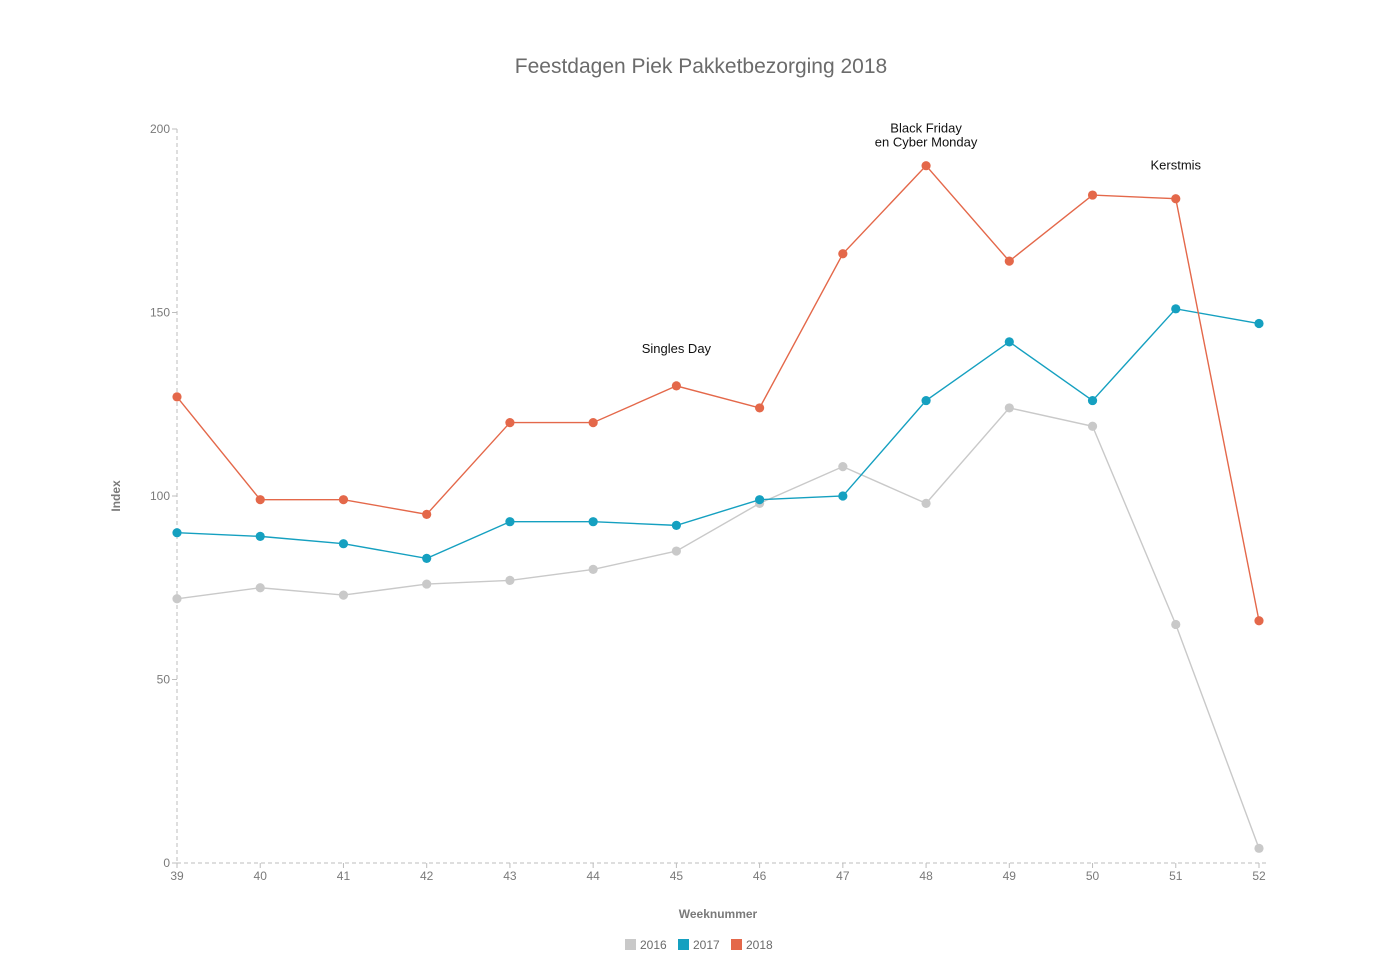 This screenshot has width=1400, height=974. I want to click on y-axis-title: Index, so click(116, 496).